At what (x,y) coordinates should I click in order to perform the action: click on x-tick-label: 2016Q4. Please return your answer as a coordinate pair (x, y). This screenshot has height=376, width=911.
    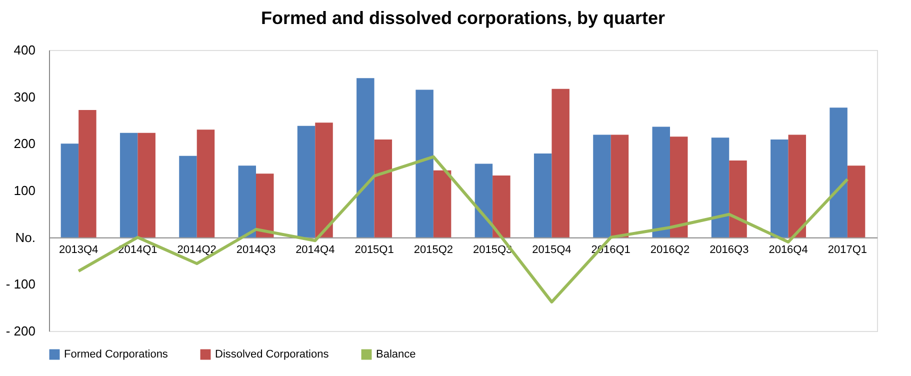
    Looking at the image, I should click on (788, 250).